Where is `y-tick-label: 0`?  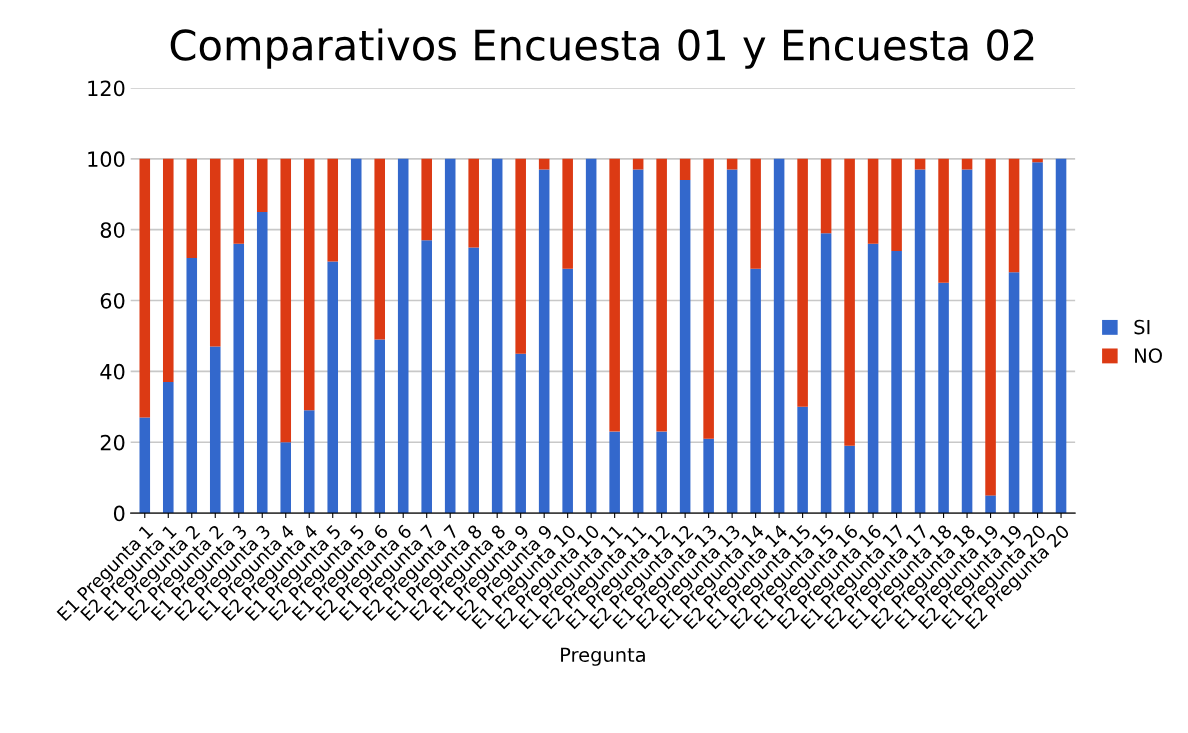
y-tick-label: 0 is located at coordinates (119, 513).